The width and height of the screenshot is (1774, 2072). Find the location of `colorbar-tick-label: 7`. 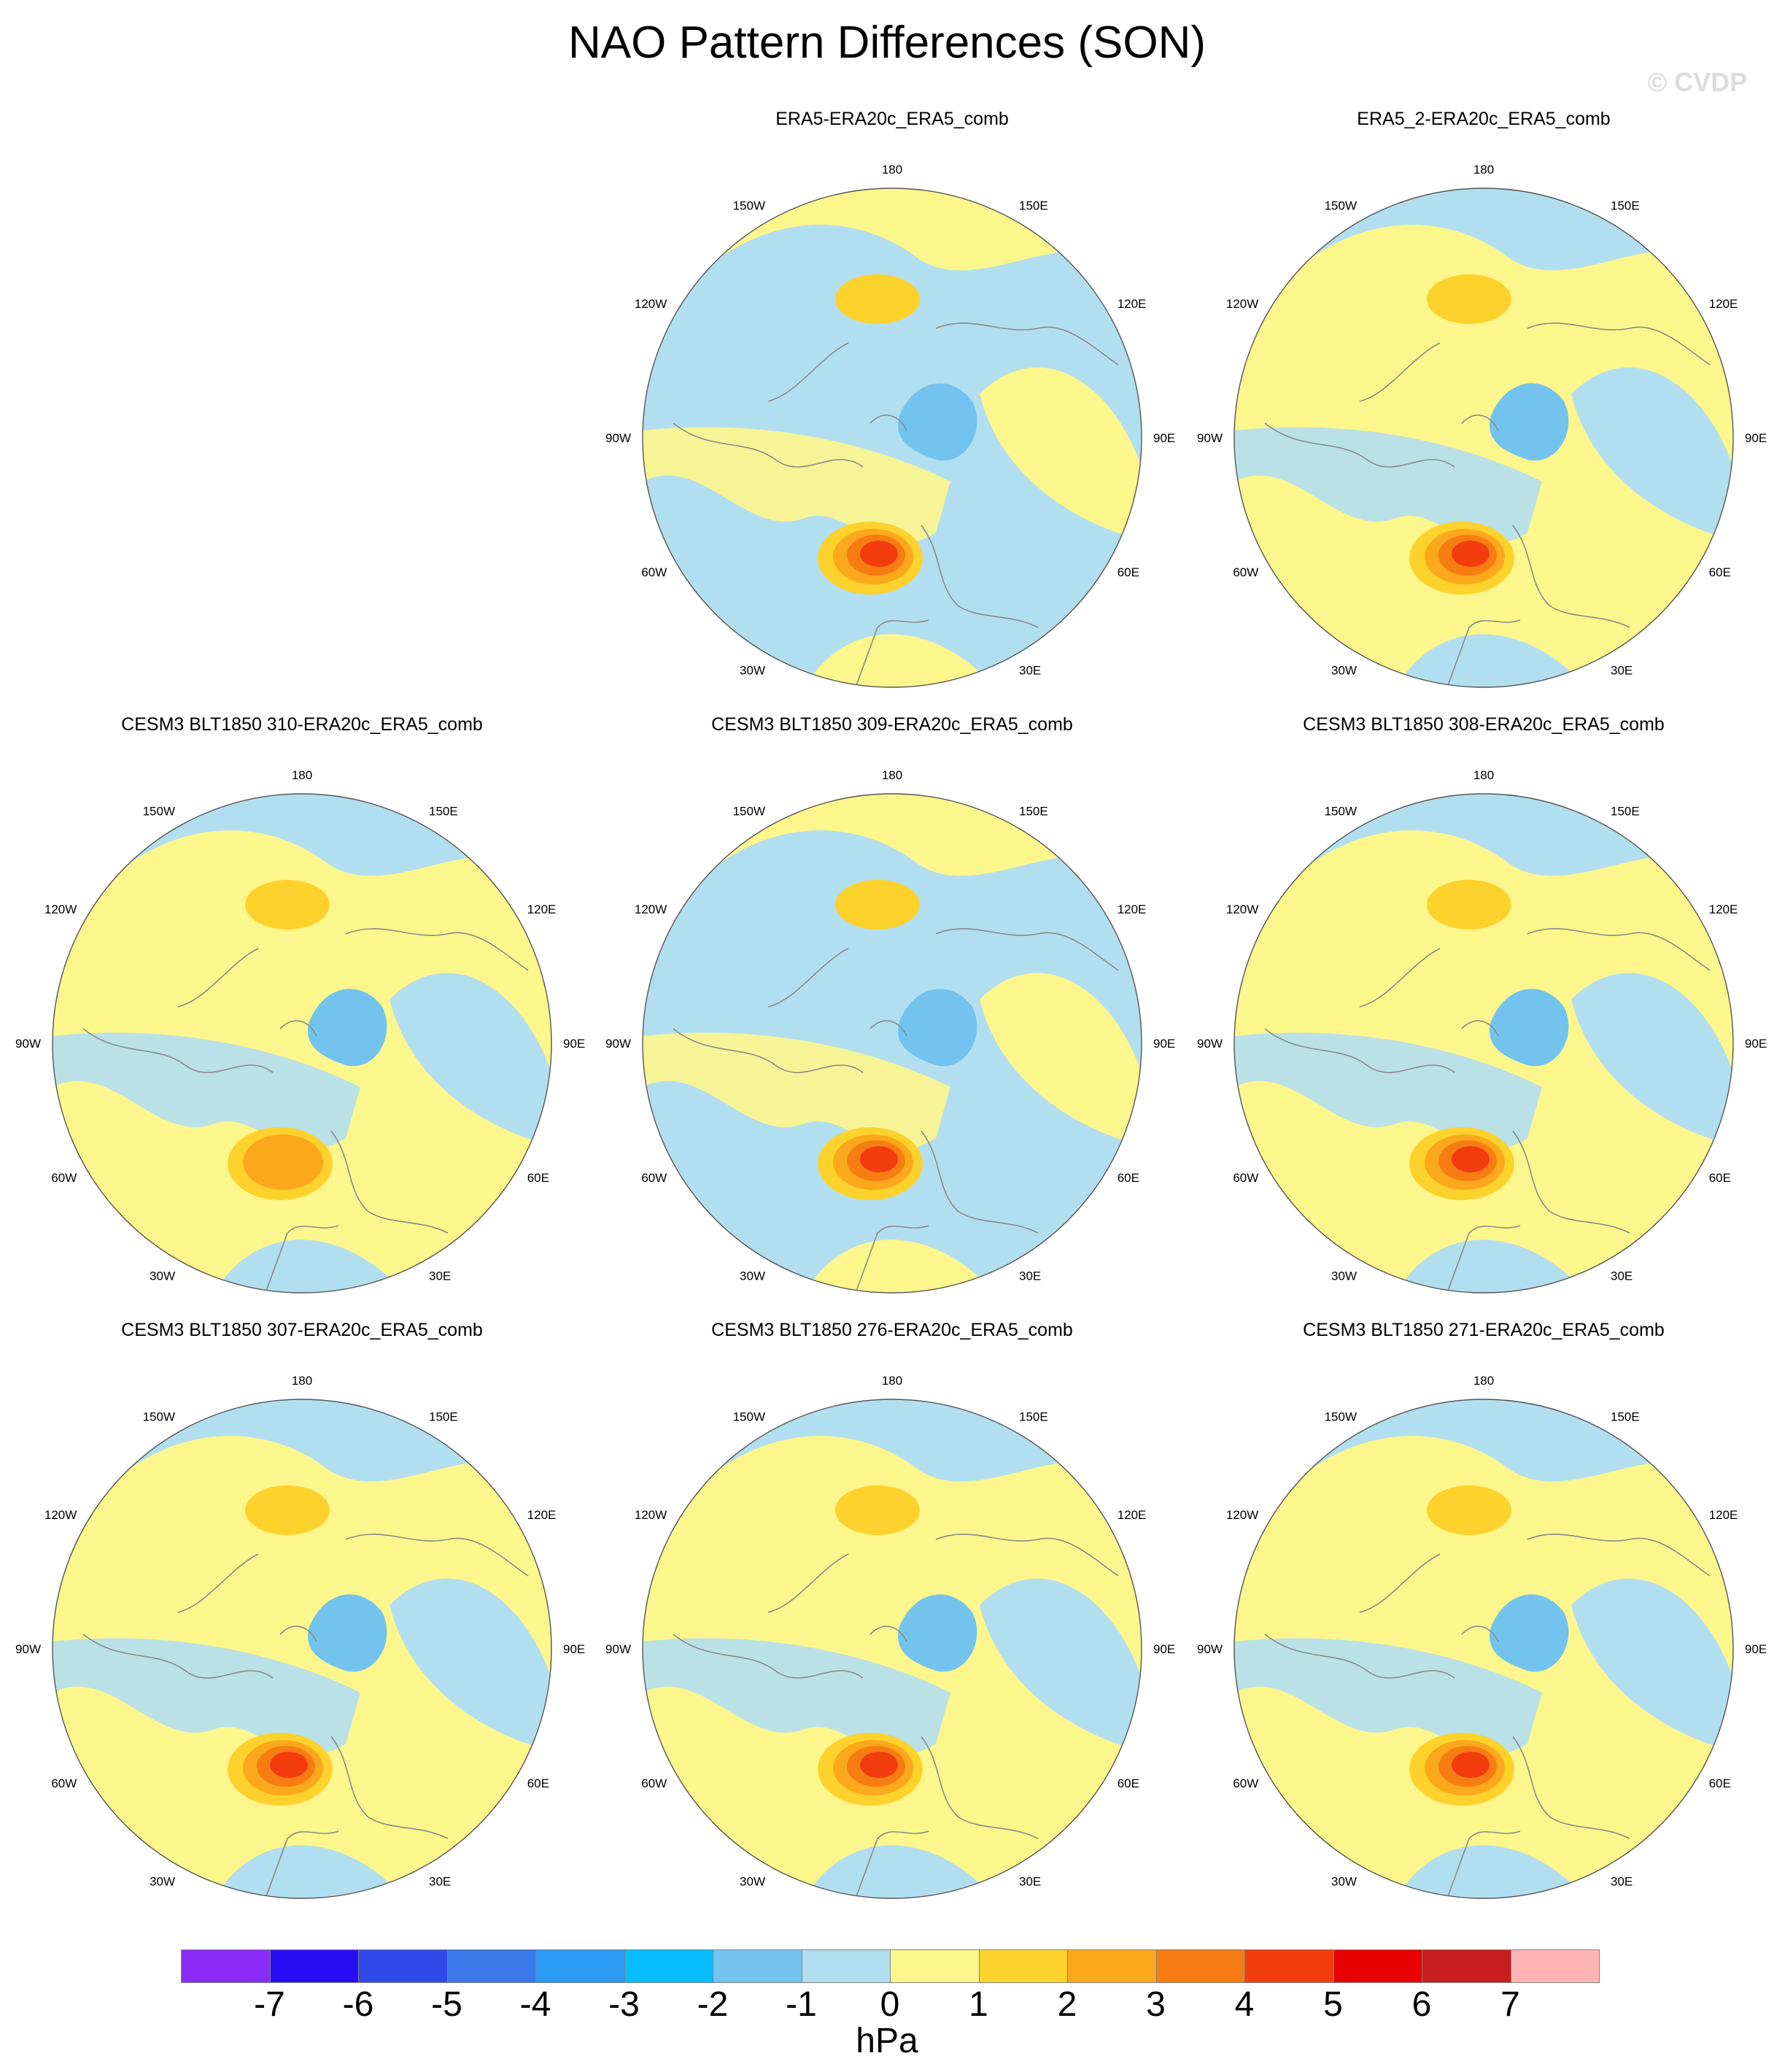

colorbar-tick-label: 7 is located at coordinates (1510, 2004).